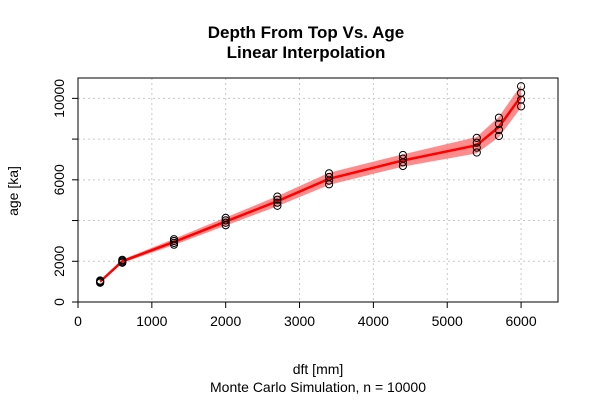  I want to click on y-axis-label: age [ka], so click(13, 191).